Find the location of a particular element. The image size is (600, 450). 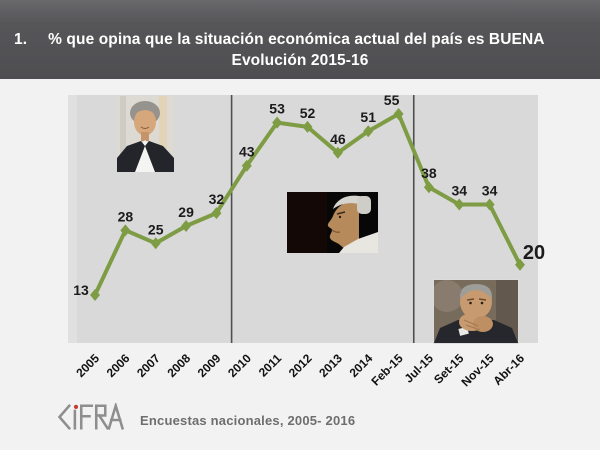

data-point-2012 is located at coordinates (307, 126).